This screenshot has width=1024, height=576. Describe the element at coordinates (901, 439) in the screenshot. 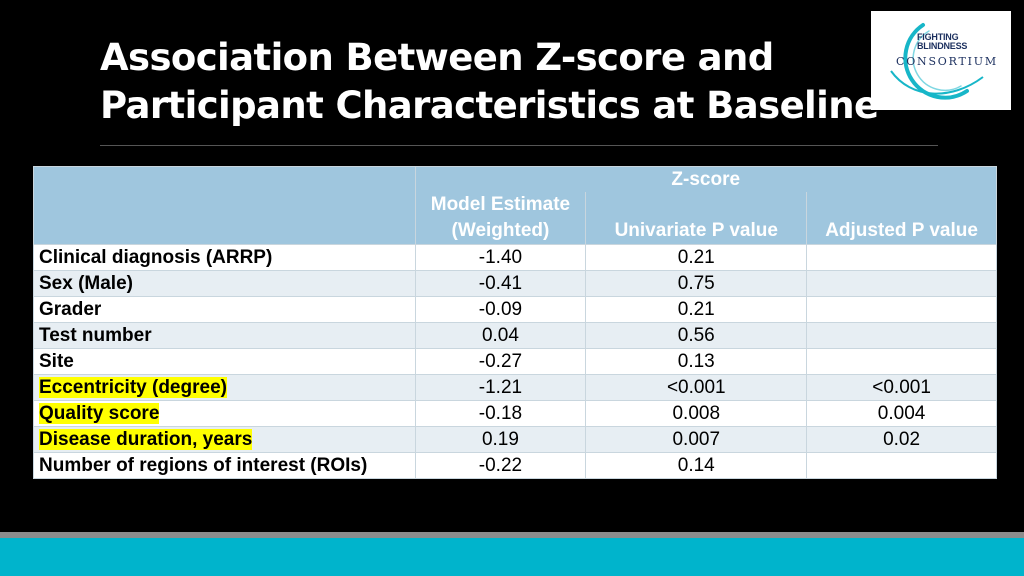

I see `adjusted-cell: 0.02` at that location.